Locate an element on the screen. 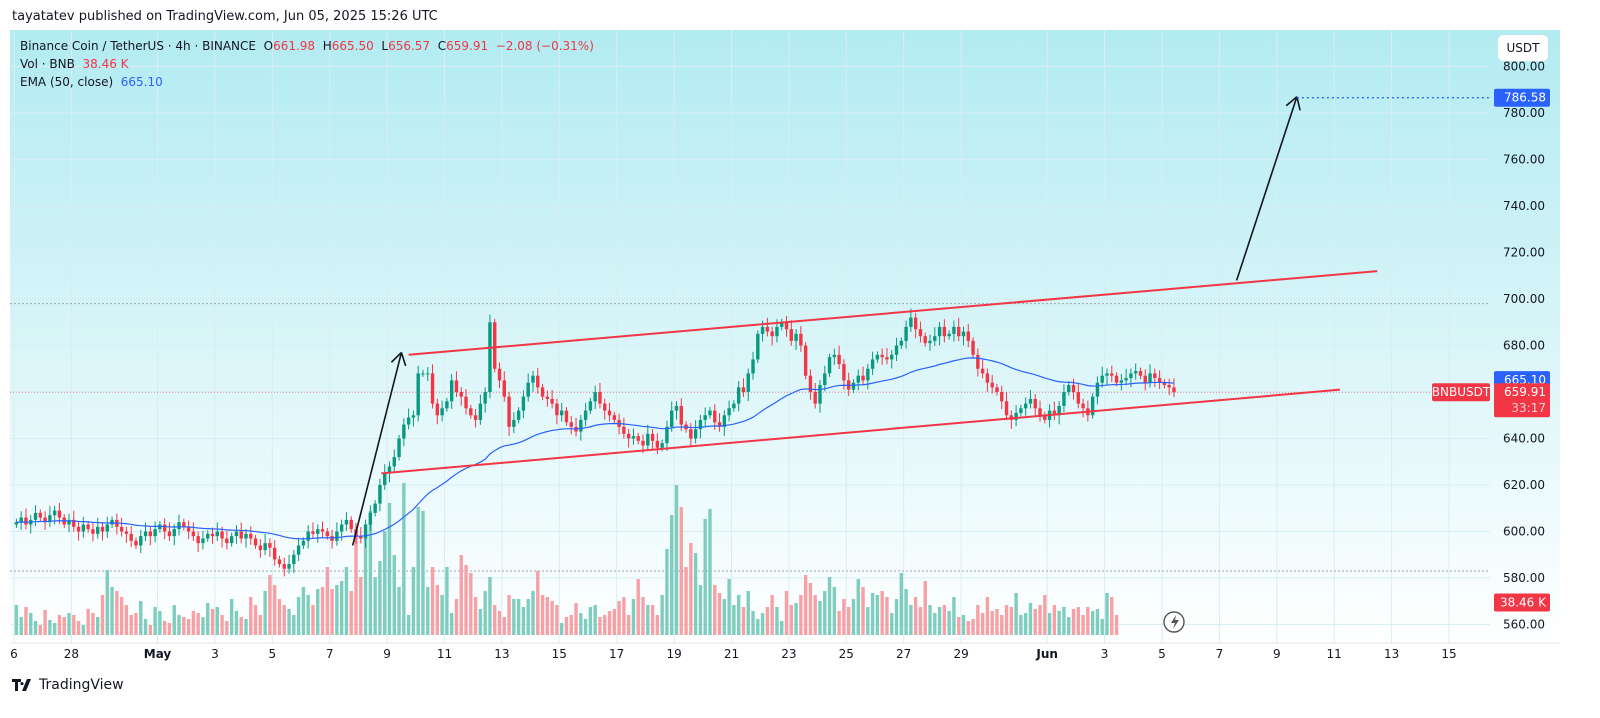 The width and height of the screenshot is (1600, 718). currency-button: USDT is located at coordinates (1523, 48).